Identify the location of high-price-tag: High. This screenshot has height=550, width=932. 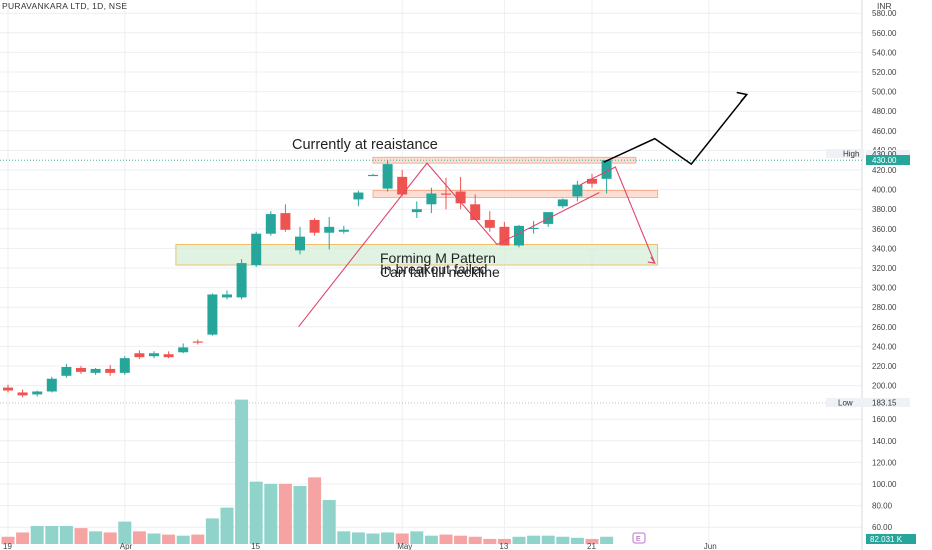
(845, 154).